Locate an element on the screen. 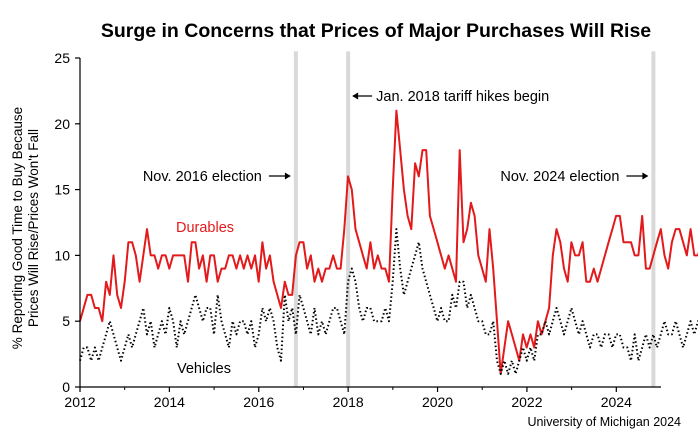 The height and width of the screenshot is (430, 698). series-label-durables: Durables is located at coordinates (205, 228).